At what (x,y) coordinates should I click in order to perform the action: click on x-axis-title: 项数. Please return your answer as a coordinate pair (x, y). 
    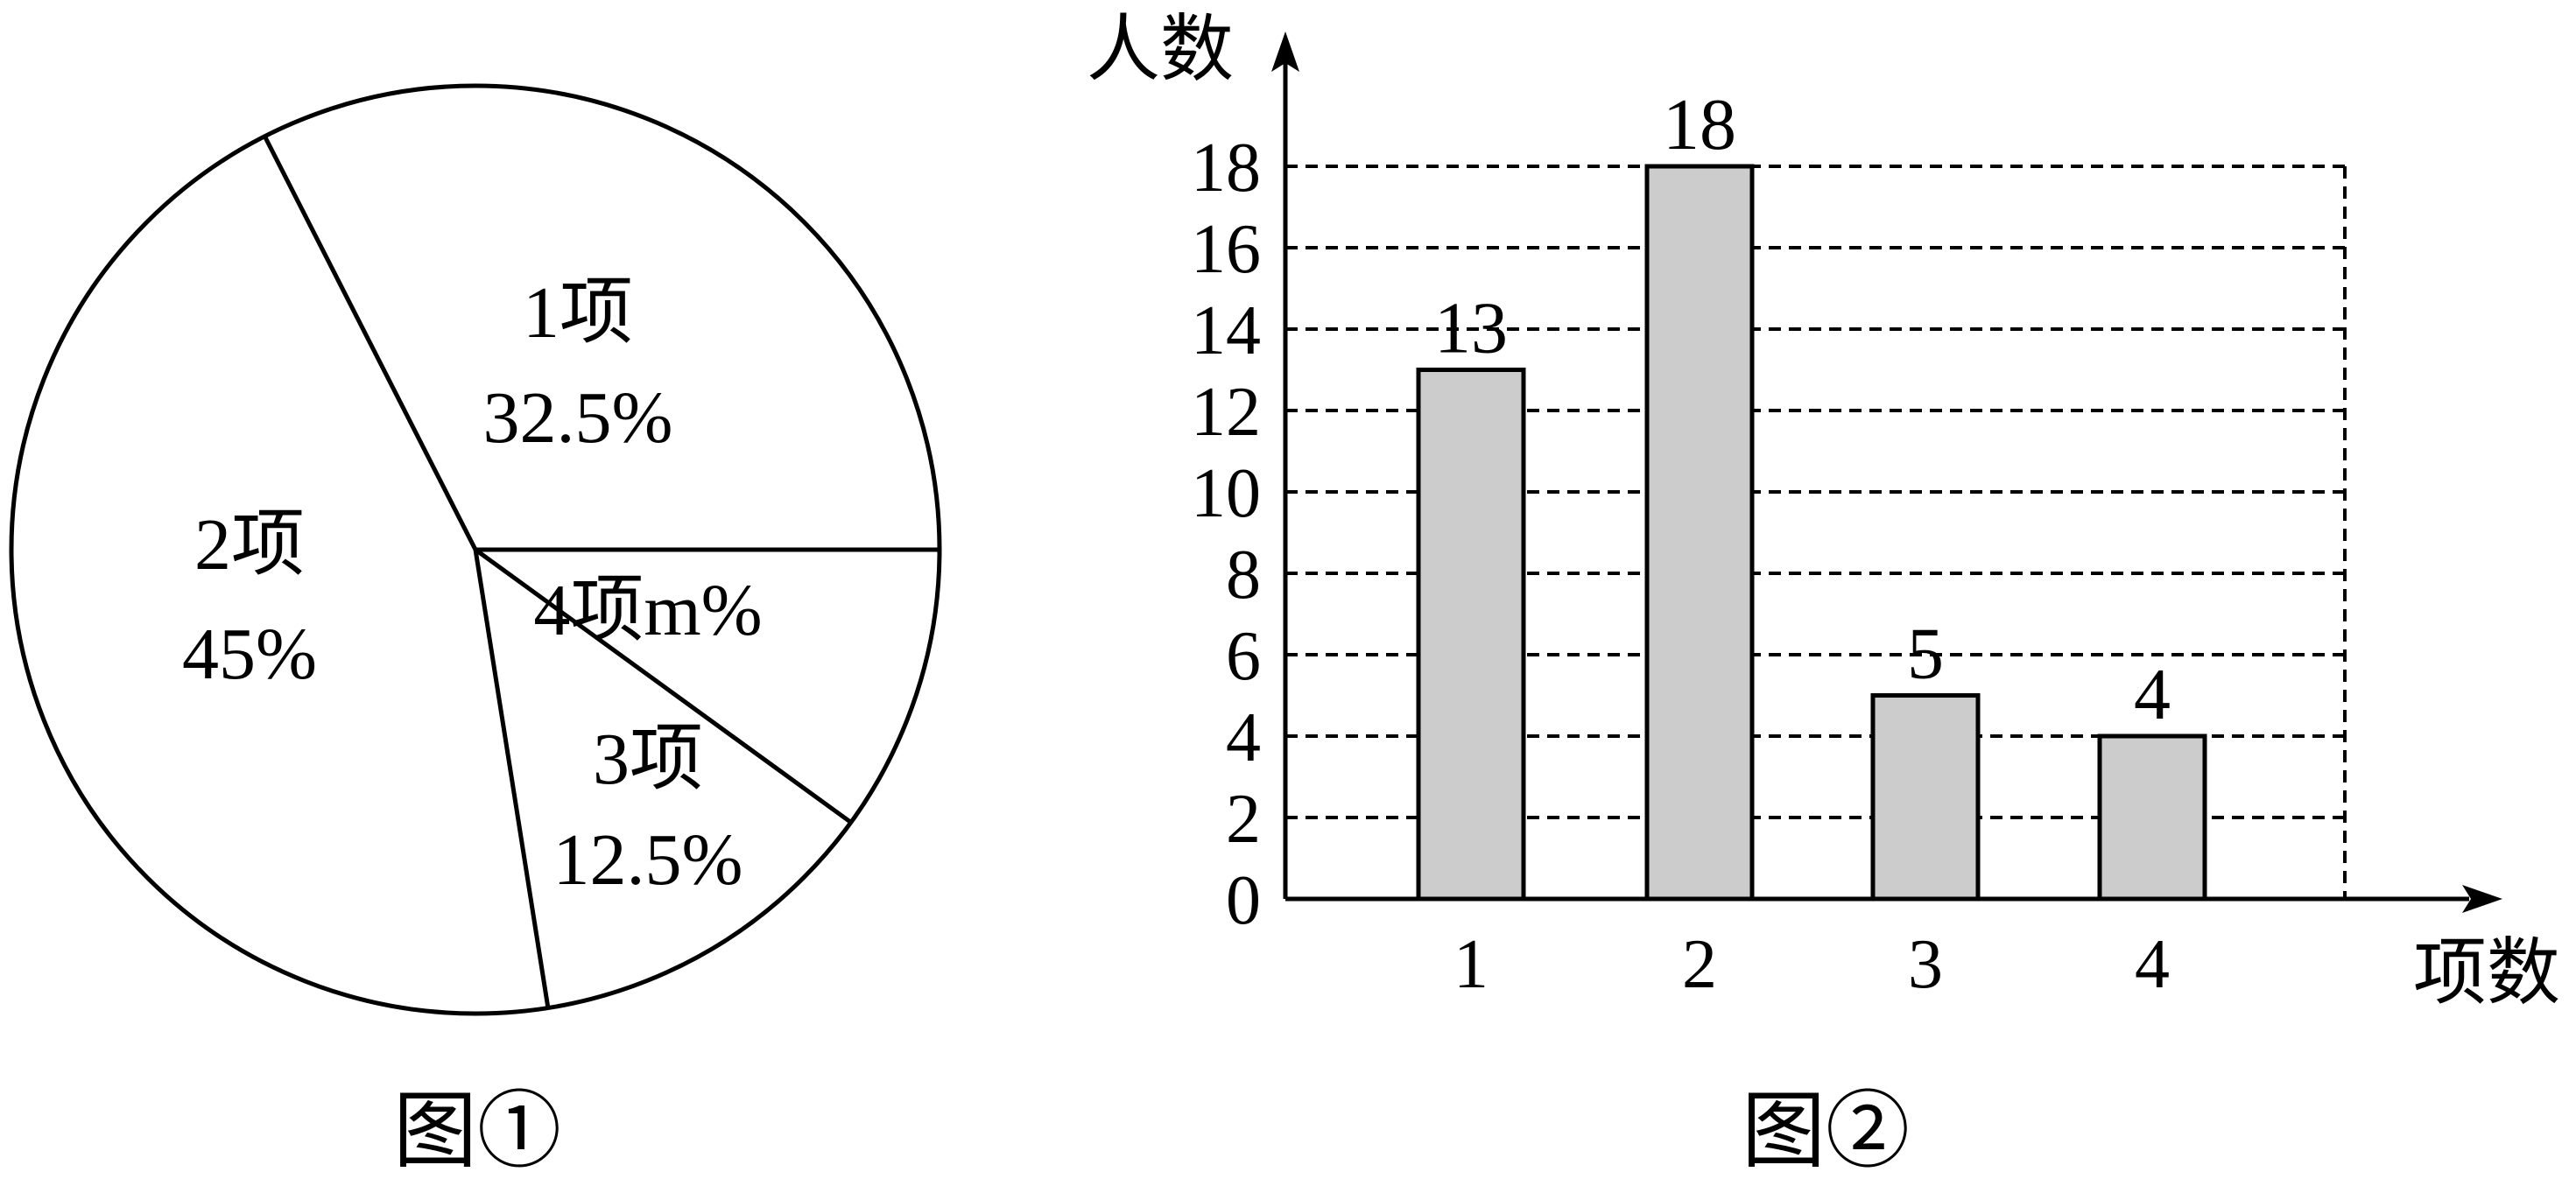
    Looking at the image, I should click on (2486, 973).